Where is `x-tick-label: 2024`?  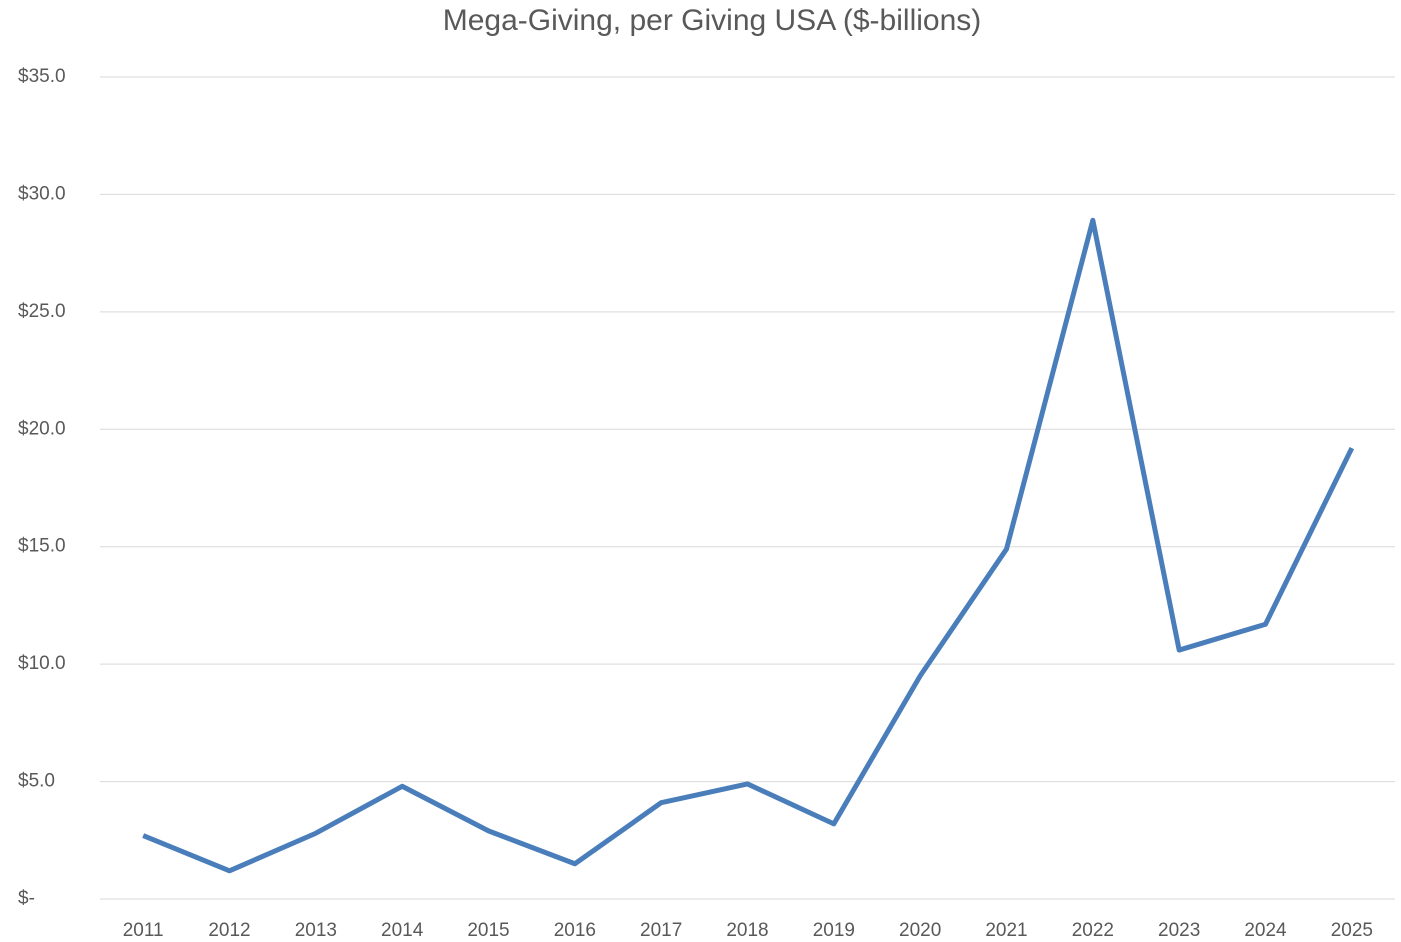
x-tick-label: 2024 is located at coordinates (1265, 930).